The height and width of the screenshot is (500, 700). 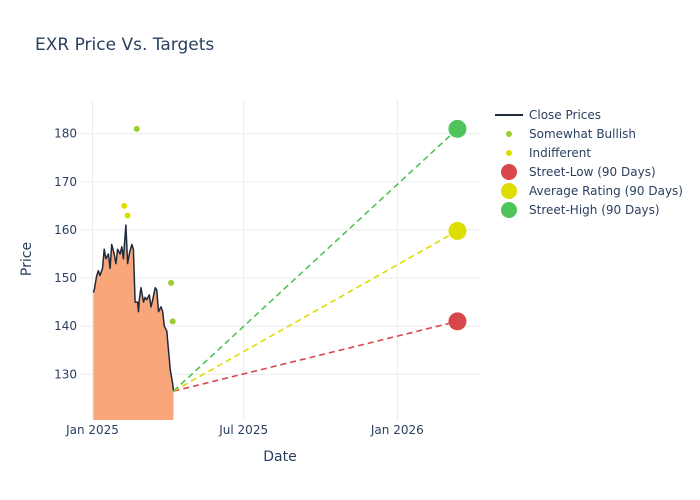 I want to click on legend-label: Indifferent, so click(x=560, y=153).